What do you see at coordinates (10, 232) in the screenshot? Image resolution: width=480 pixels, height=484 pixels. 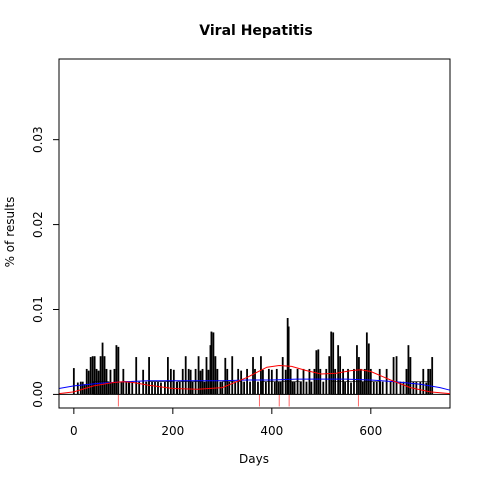 I see `y-axis-label: % of results` at bounding box center [10, 232].